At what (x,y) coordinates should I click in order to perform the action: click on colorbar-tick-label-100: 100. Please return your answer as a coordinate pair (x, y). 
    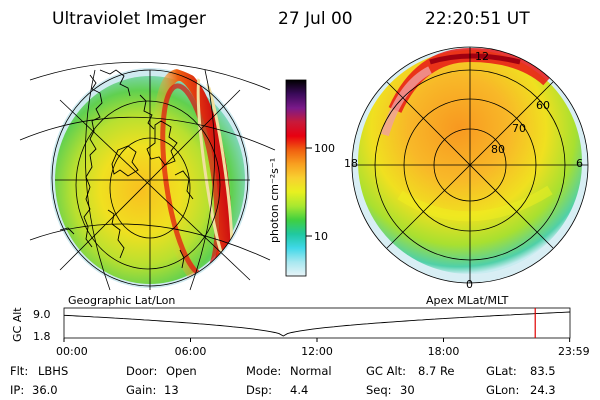
    Looking at the image, I should click on (324, 148).